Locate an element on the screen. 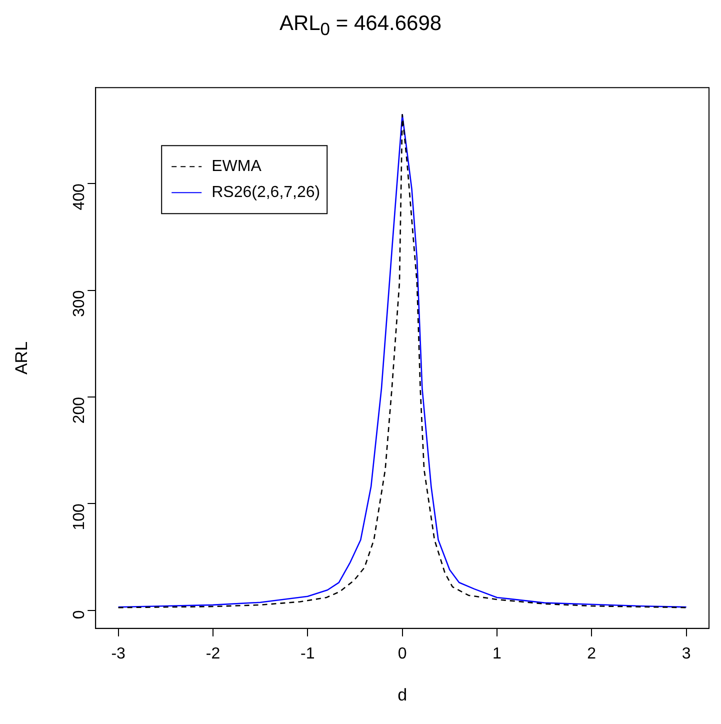 The width and height of the screenshot is (721, 724). y-tick-label: 100 is located at coordinates (79, 517).